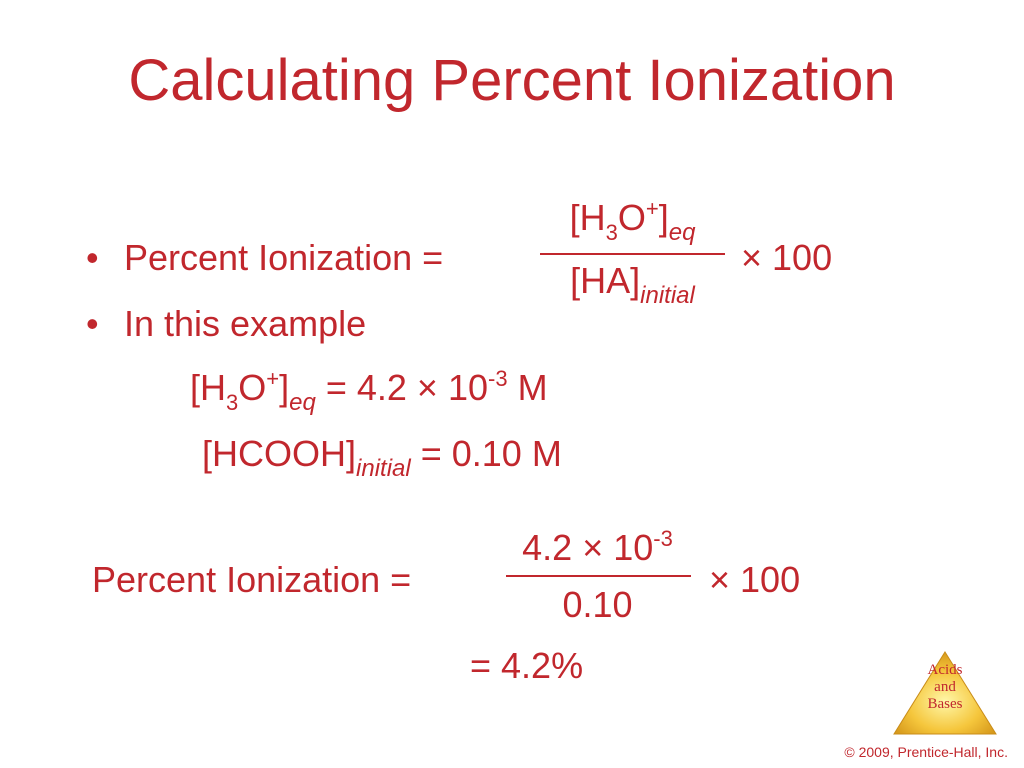  I want to click on acids-bases-logo: Acids and Bases, so click(945, 694).